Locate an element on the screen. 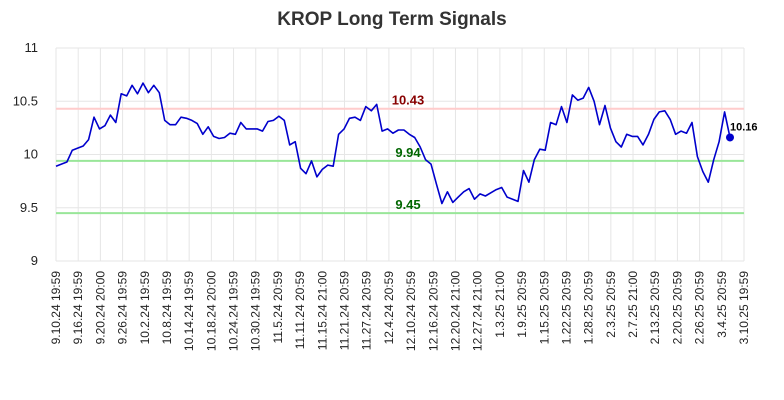 The width and height of the screenshot is (784, 400). x-tick-label: 12.27.24 21:00 is located at coordinates (478, 311).